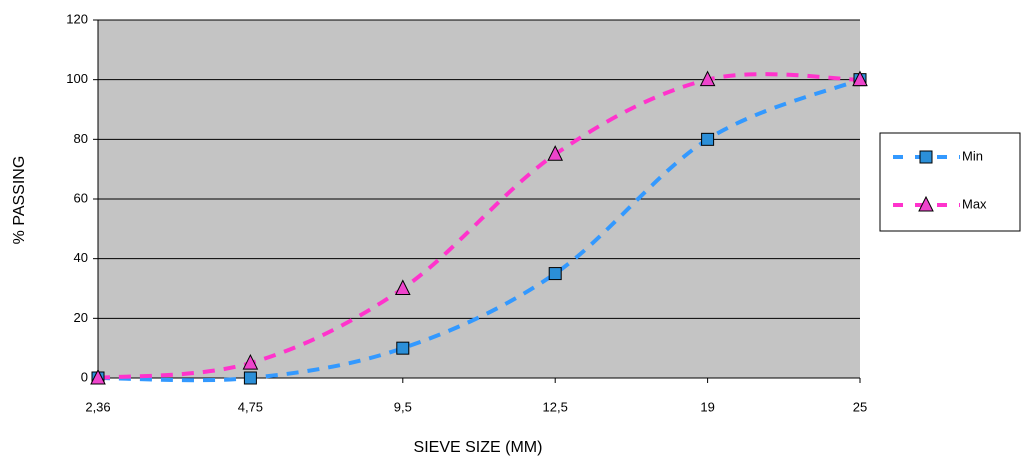 The image size is (1023, 464). What do you see at coordinates (84, 376) in the screenshot?
I see `y-tick-label: 0` at bounding box center [84, 376].